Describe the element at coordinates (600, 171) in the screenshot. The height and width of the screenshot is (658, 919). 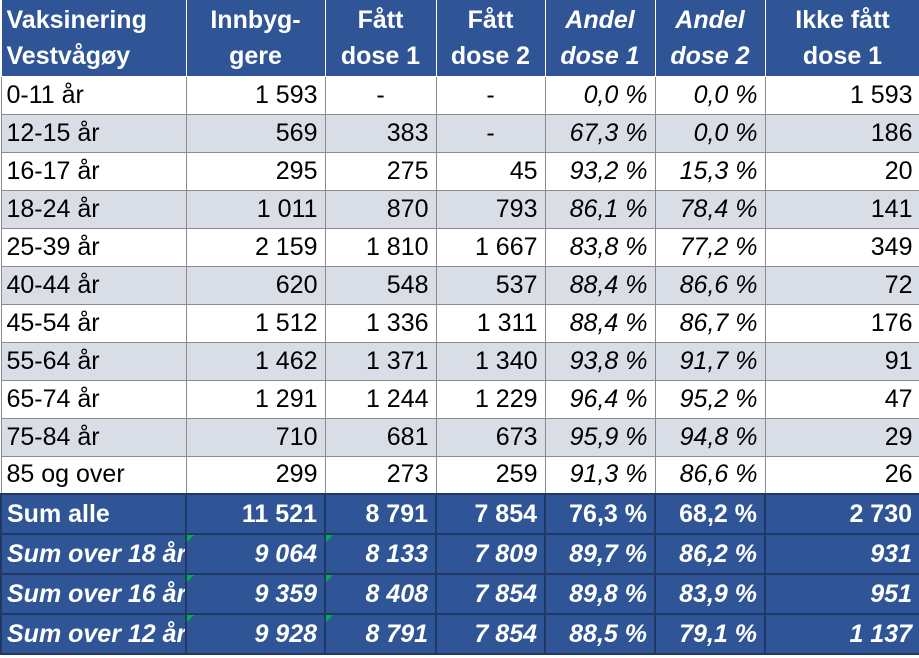
I see `cell-dose1-share: 93,2 %` at that location.